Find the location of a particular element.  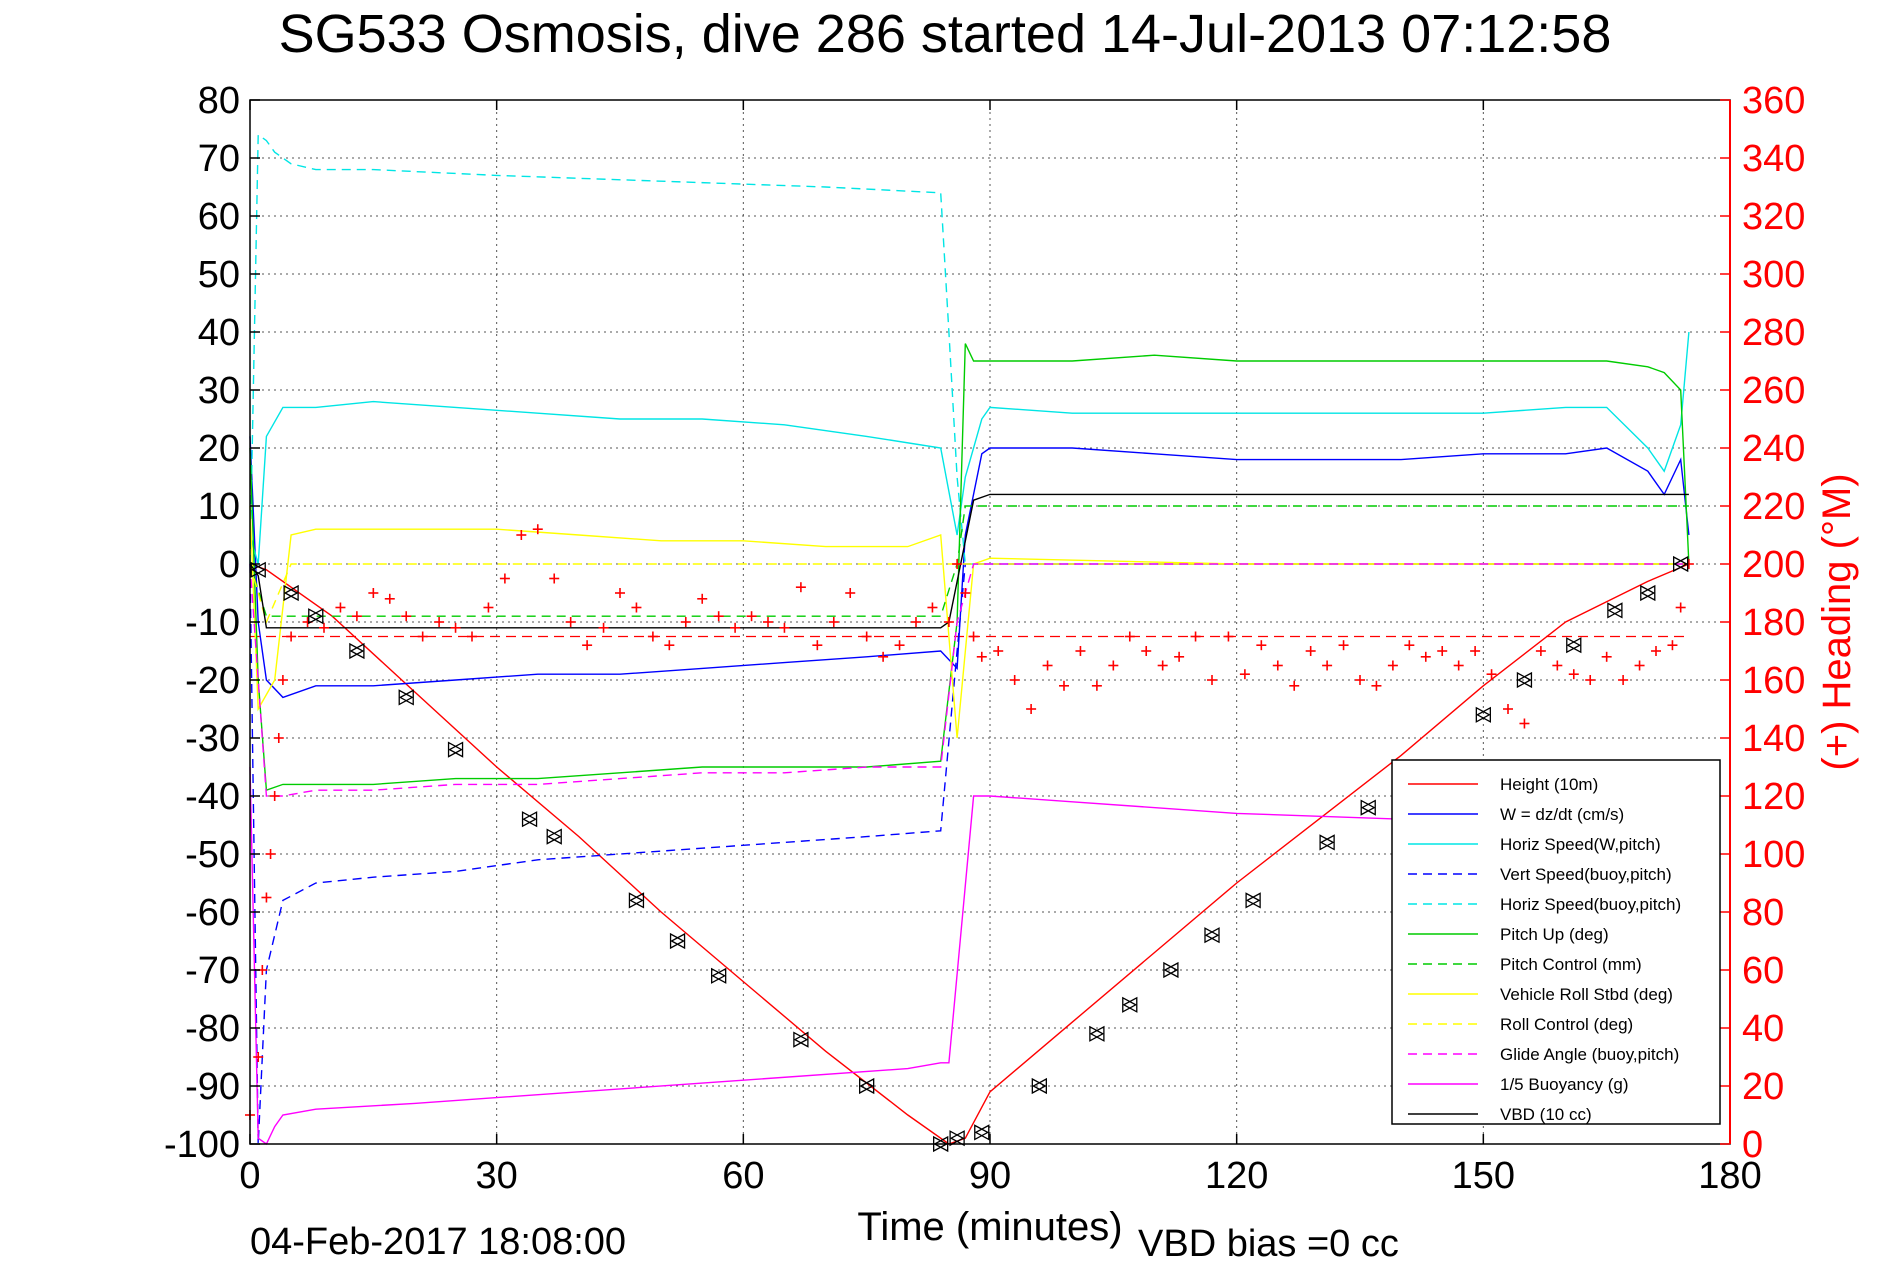

legend-label-1: W = dz/dt (cm/s) is located at coordinates (1562, 814).